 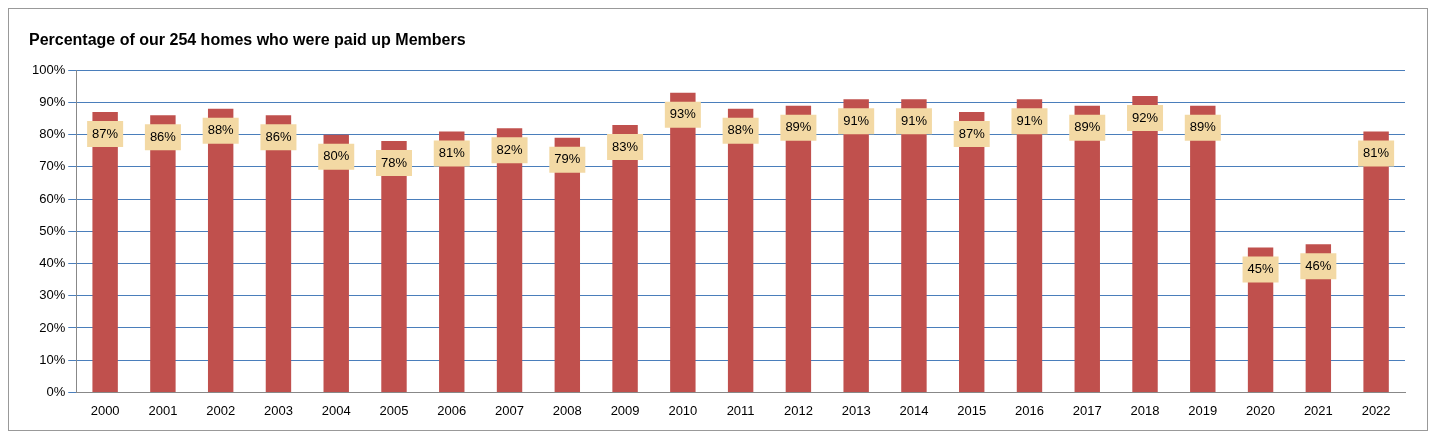 I want to click on x-tick-label: 2019, so click(x=1203, y=410).